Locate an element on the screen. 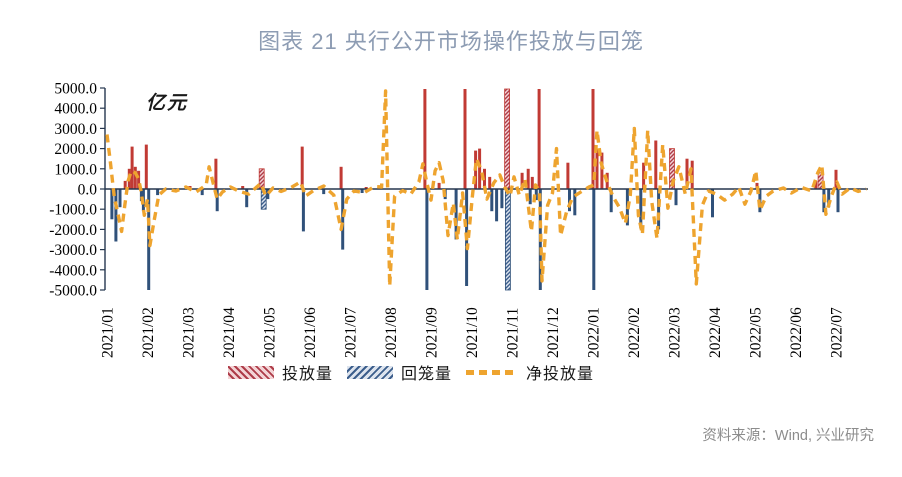  legend-label-net: 净投放量 is located at coordinates (560, 374).